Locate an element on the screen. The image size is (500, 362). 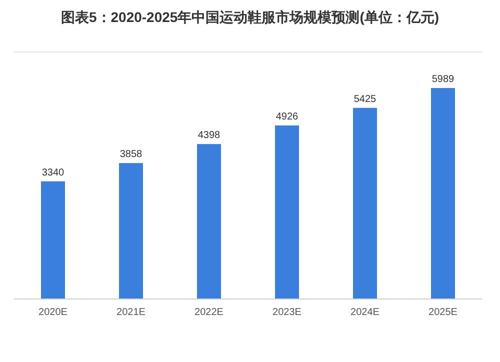
x-tick-label: 2022E is located at coordinates (209, 312).